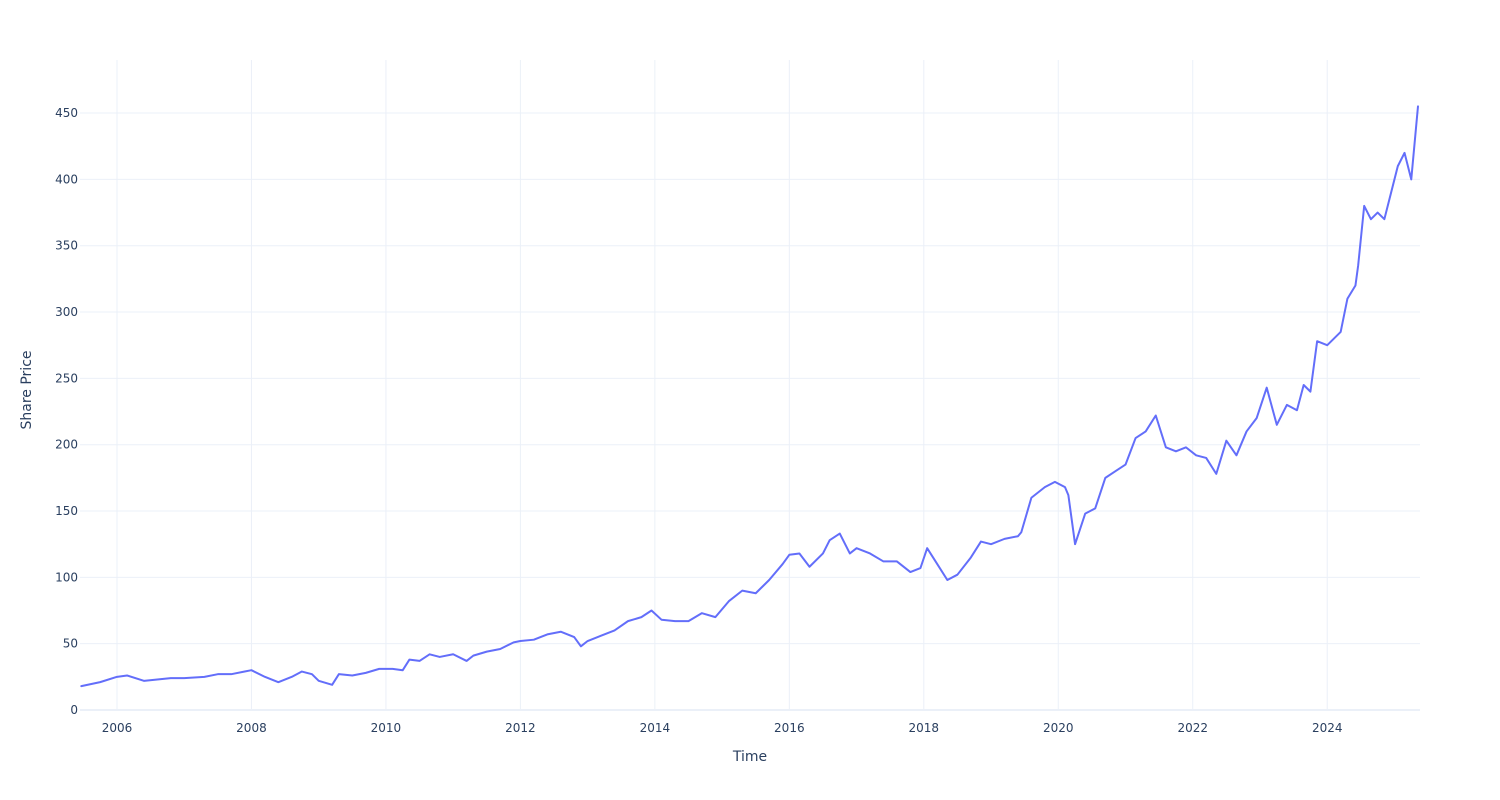 This screenshot has width=1500, height=800. What do you see at coordinates (1058, 728) in the screenshot?
I see `x-tick-label: 2020` at bounding box center [1058, 728].